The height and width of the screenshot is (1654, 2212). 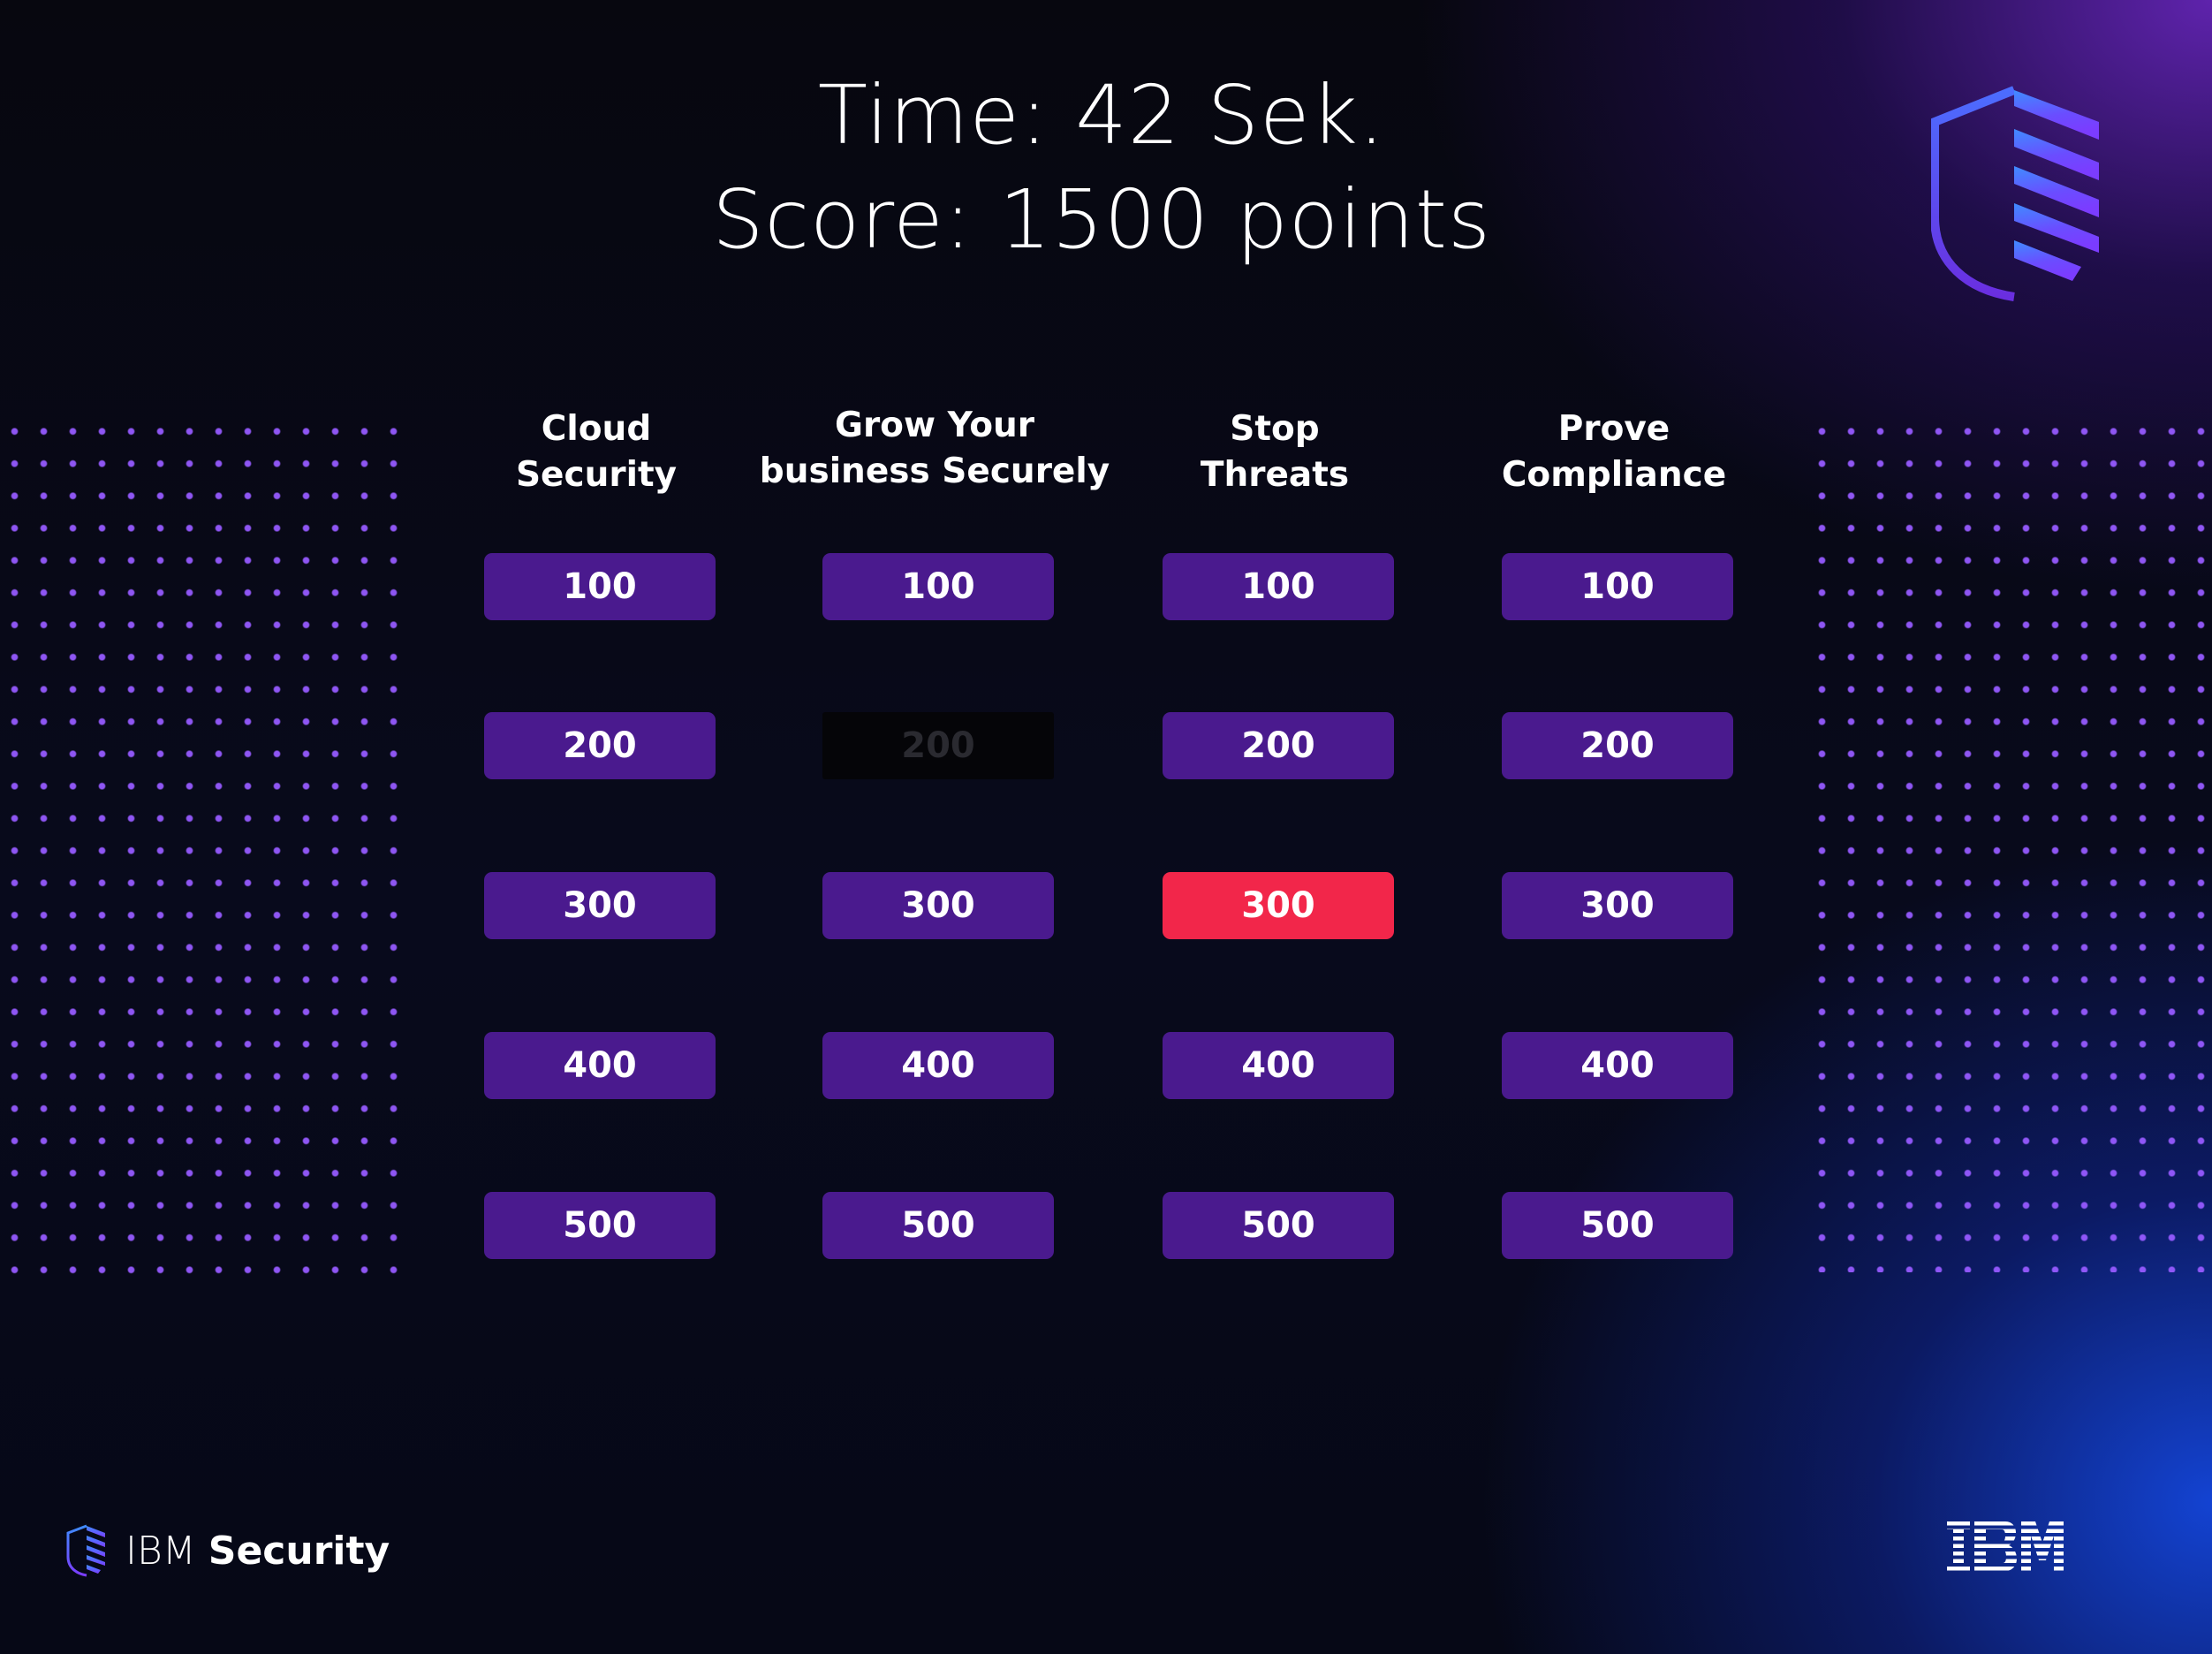 I want to click on score-text: Score: 1500 points, so click(x=1101, y=219).